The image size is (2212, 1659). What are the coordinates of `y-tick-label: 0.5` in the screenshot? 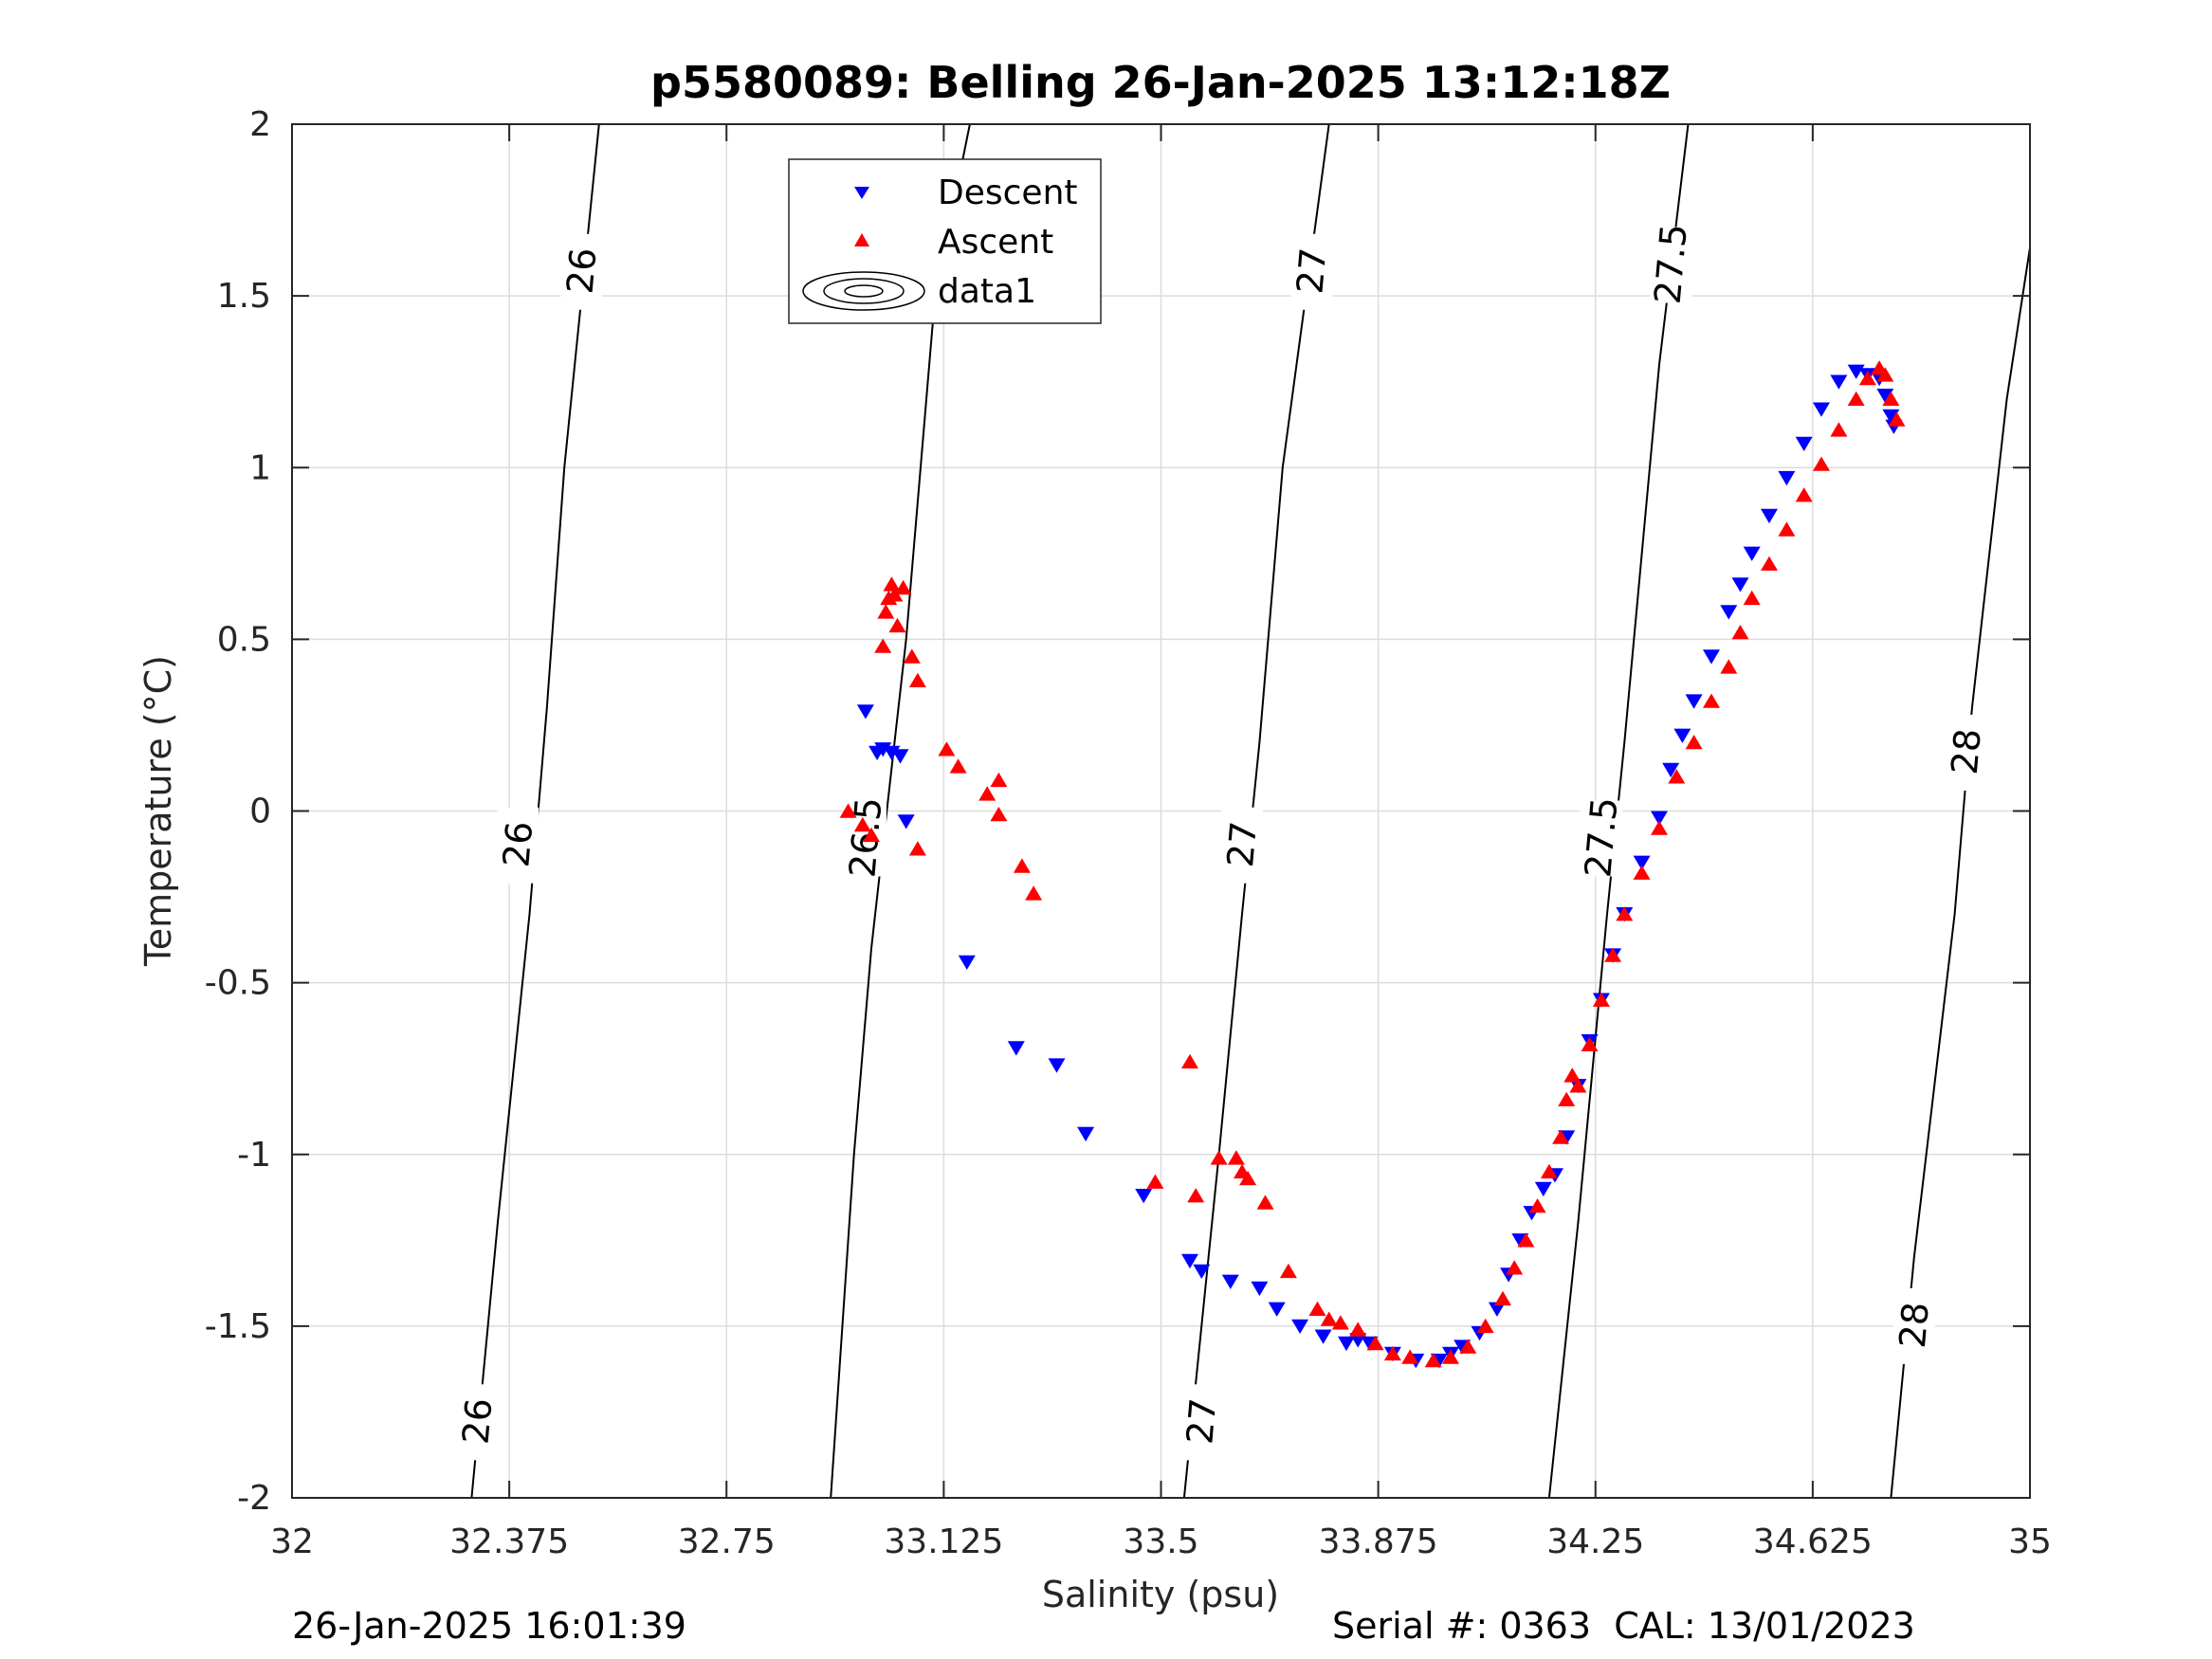 It's located at (244, 639).